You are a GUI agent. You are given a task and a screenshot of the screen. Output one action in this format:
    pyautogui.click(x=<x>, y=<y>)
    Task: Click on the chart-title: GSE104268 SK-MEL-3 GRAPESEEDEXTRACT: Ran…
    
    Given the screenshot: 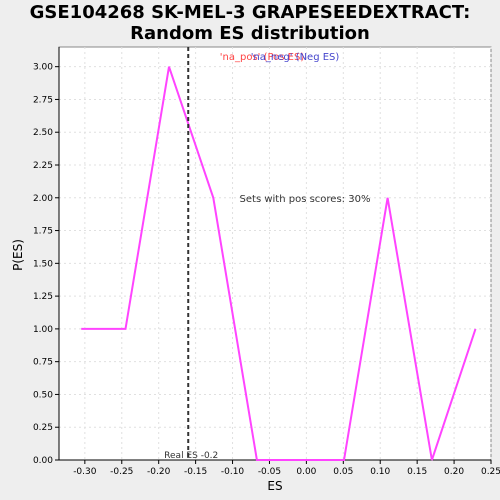 What is the action you would take?
    pyautogui.click(x=250, y=23)
    